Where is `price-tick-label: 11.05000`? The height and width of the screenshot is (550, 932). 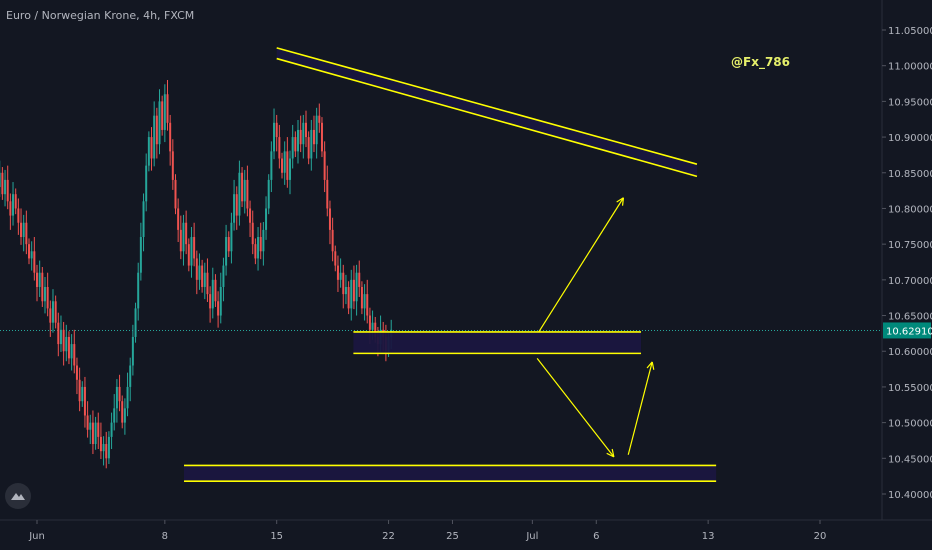 price-tick-label: 11.05000 is located at coordinates (910, 31).